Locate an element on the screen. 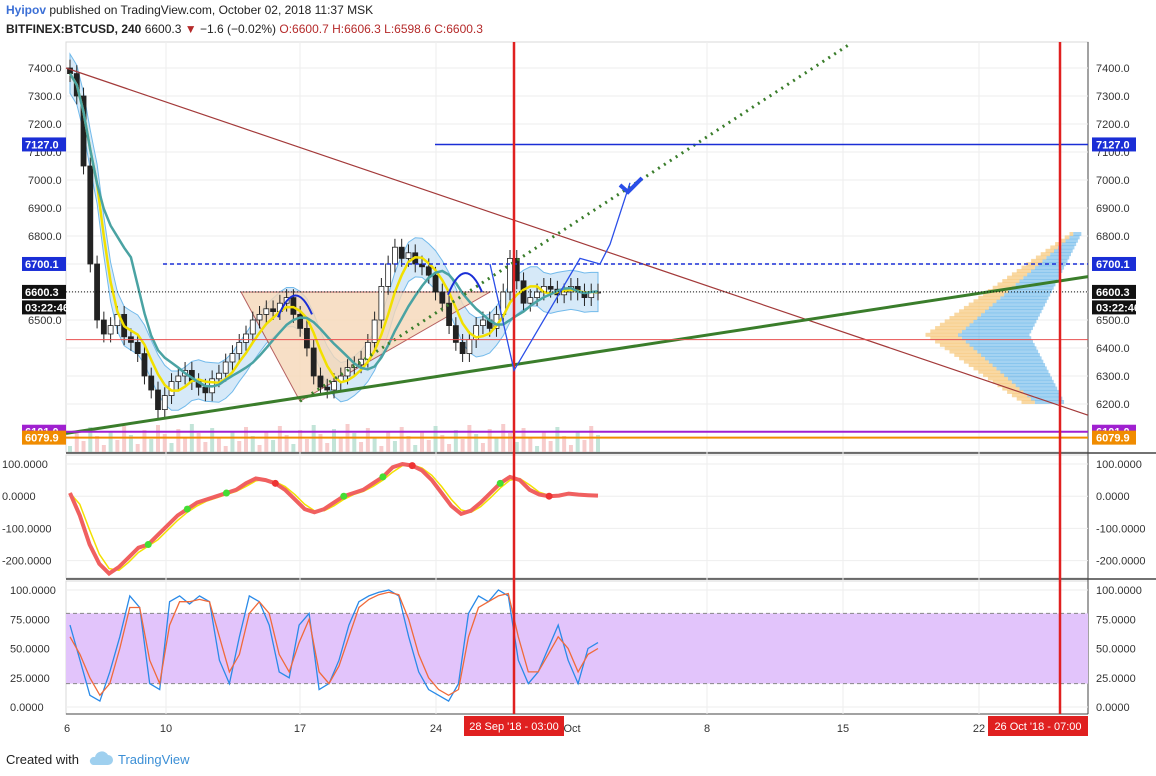  price-label-text: 6079.9 is located at coordinates (1113, 439).